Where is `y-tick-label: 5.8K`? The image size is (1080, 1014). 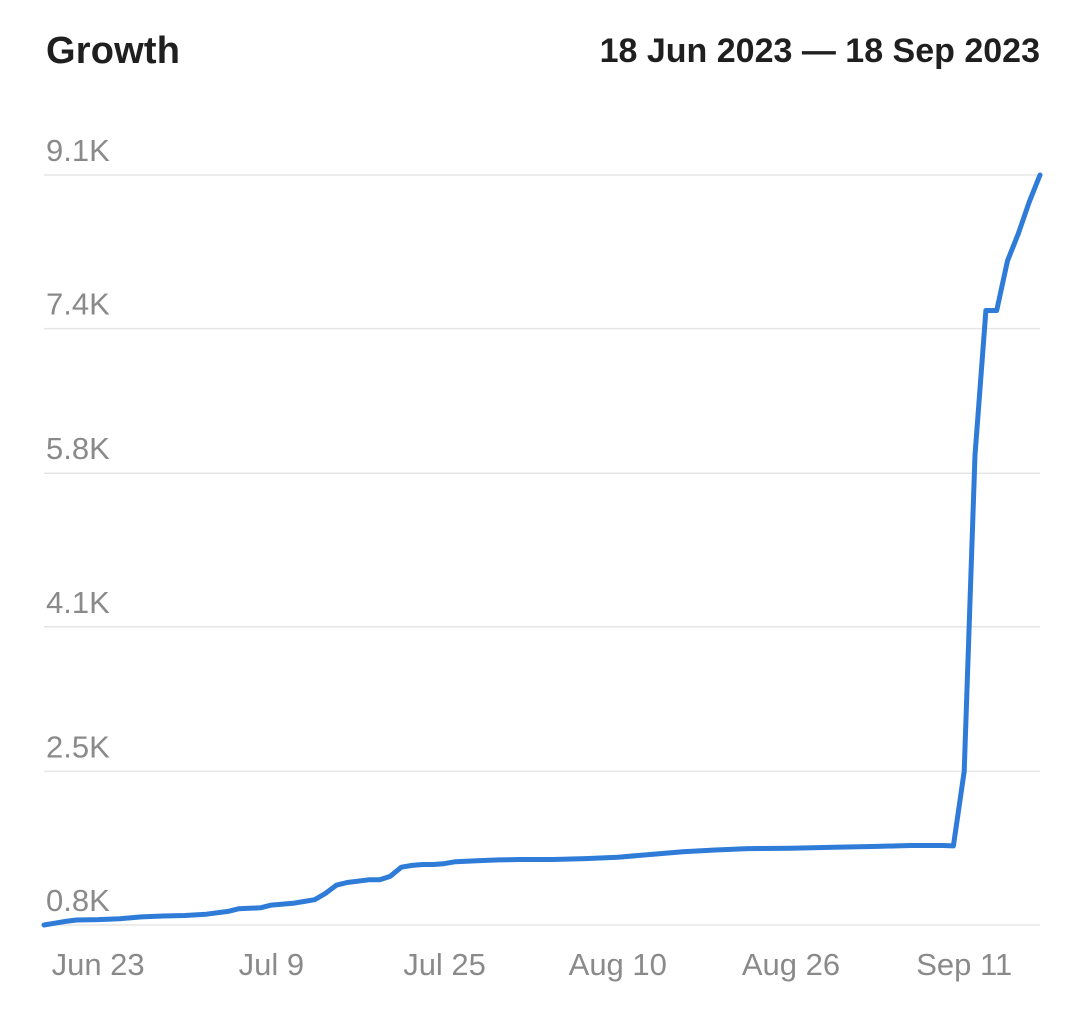 y-tick-label: 5.8K is located at coordinates (78, 448).